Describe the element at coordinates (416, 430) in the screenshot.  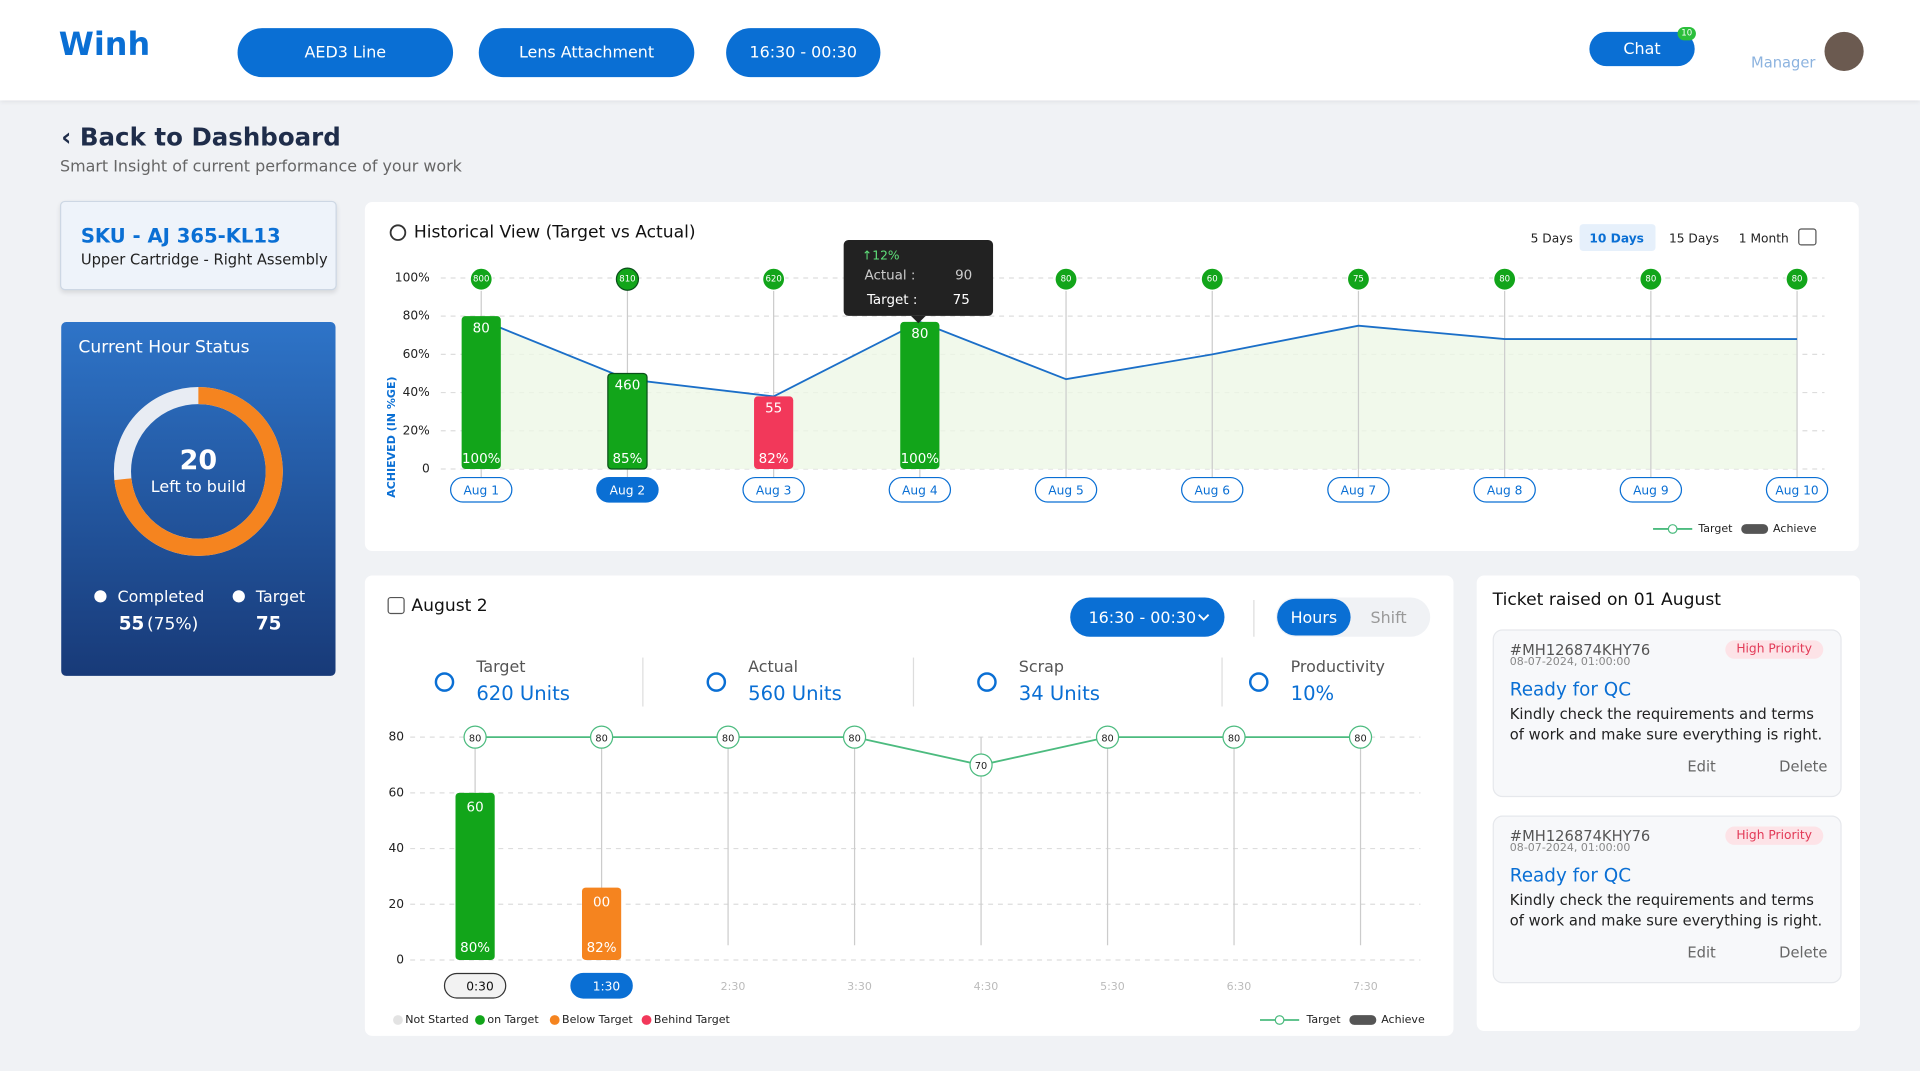
I see `y-tick-label: 20%` at that location.